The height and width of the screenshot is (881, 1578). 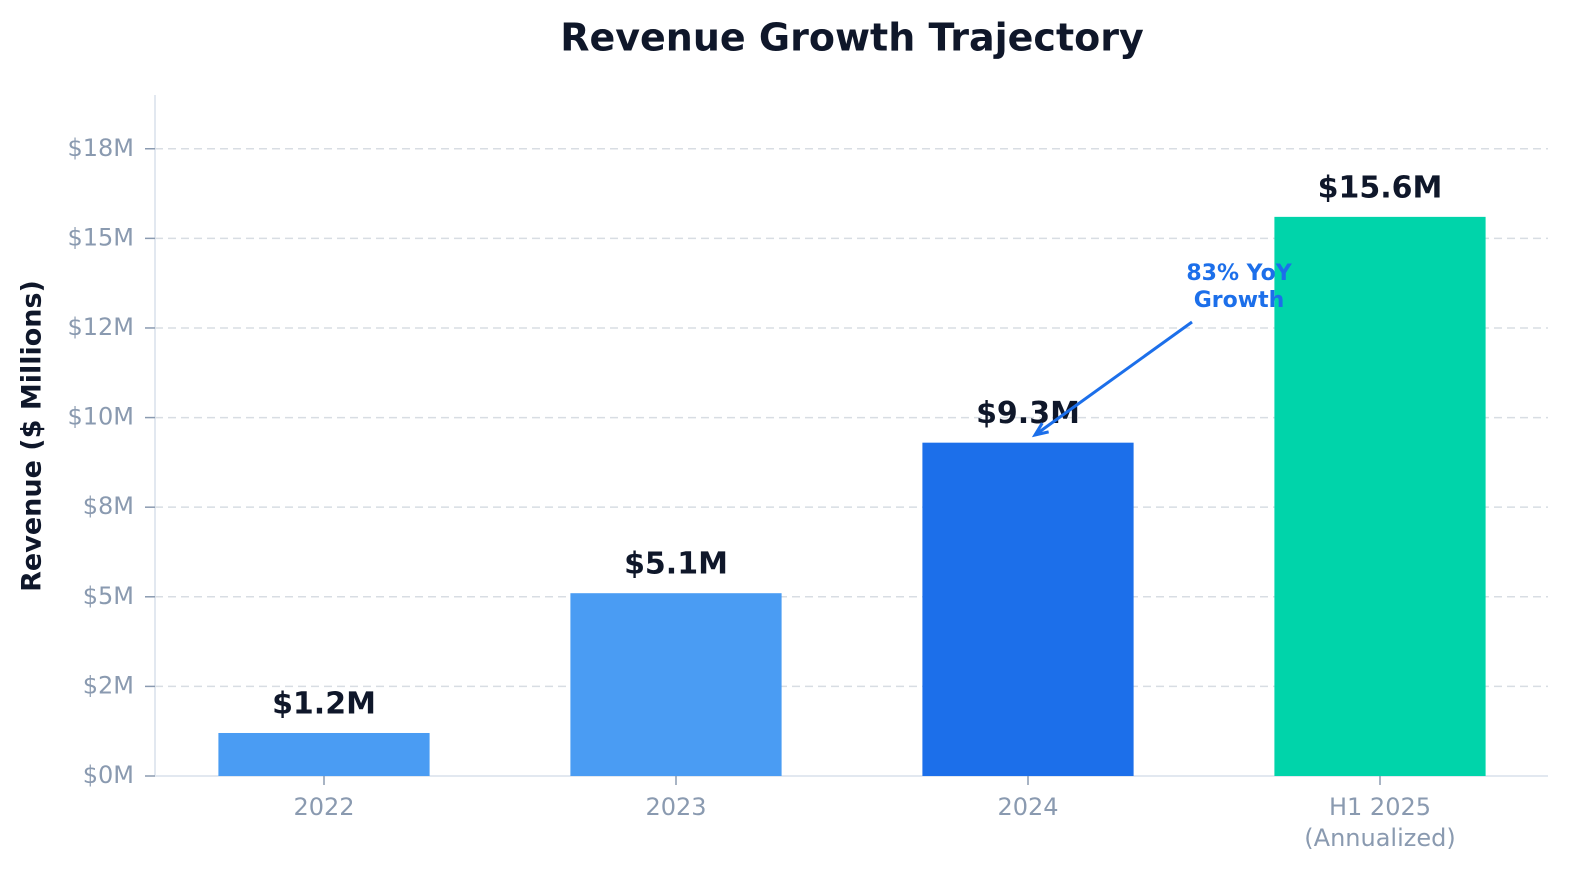 What do you see at coordinates (675, 807) in the screenshot?
I see `x-tick-label: 2023` at bounding box center [675, 807].